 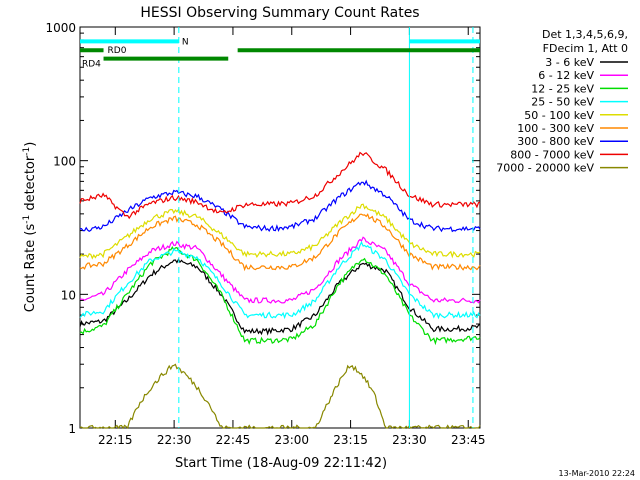 I want to click on legend-label-2: 12 - 25 keV, so click(x=562, y=88).